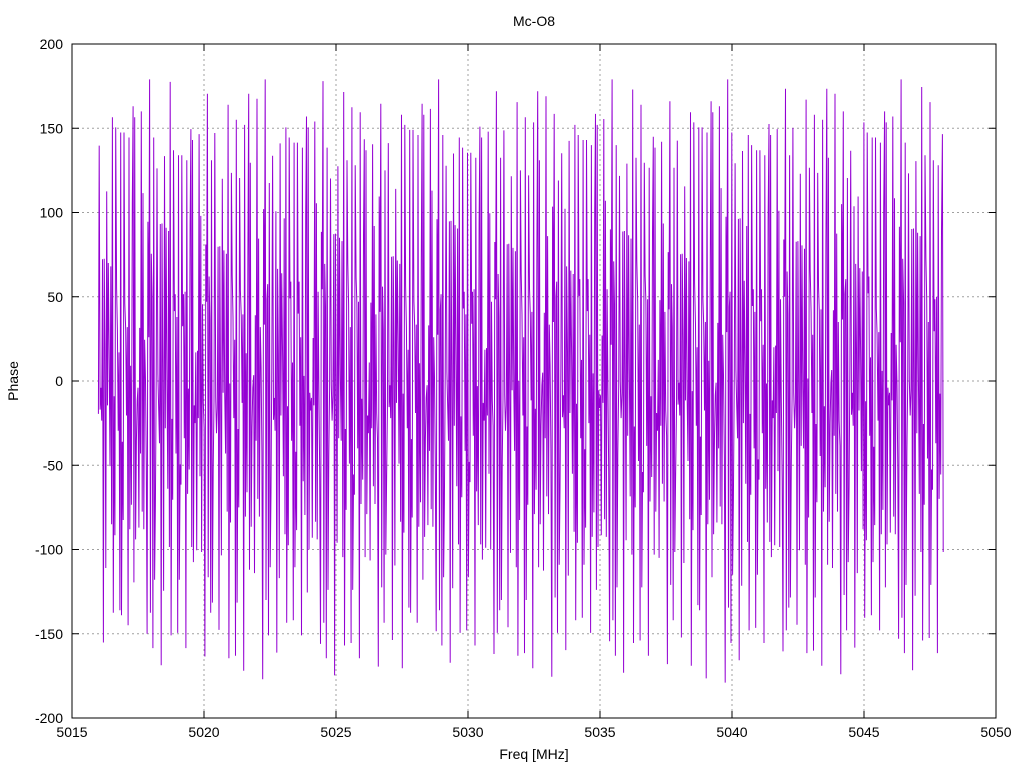 This screenshot has height=768, width=1024. Describe the element at coordinates (13, 381) in the screenshot. I see `y-axis-label: Phase` at that location.